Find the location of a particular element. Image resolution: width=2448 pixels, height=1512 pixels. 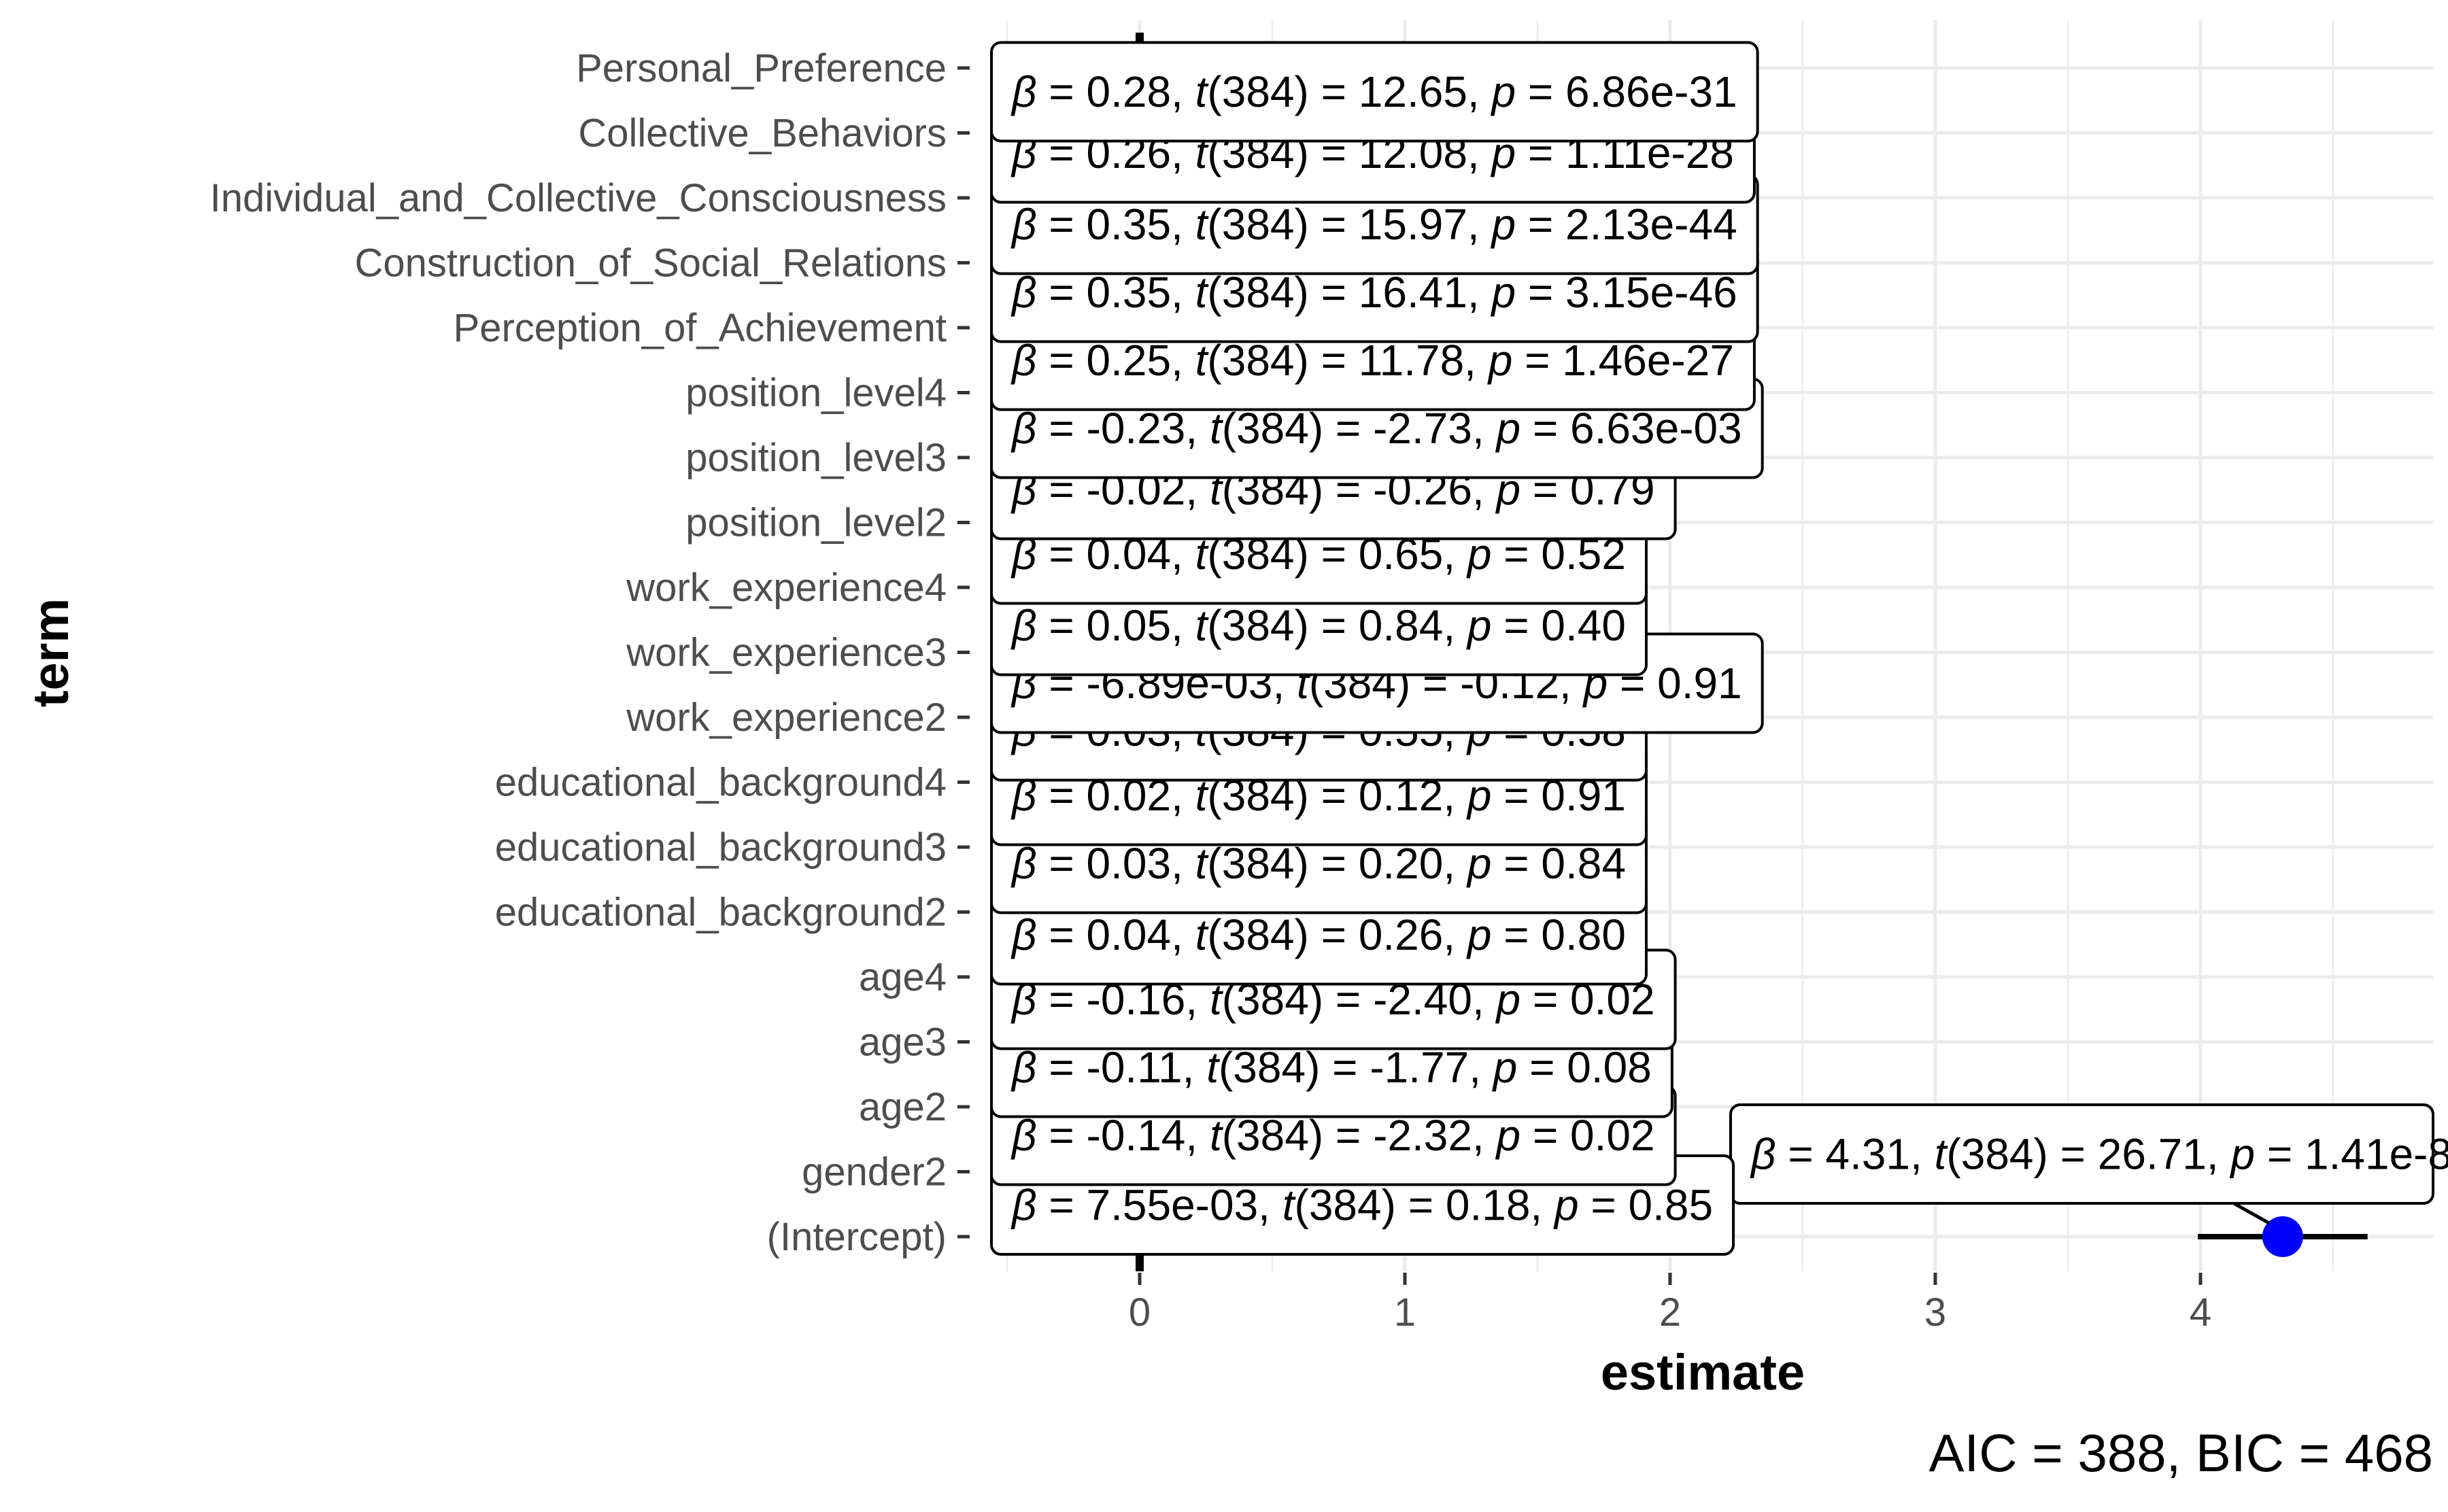

label-text: β = -0.11, t(384) = -1.77, p = 0.08 is located at coordinates (1331, 1067).